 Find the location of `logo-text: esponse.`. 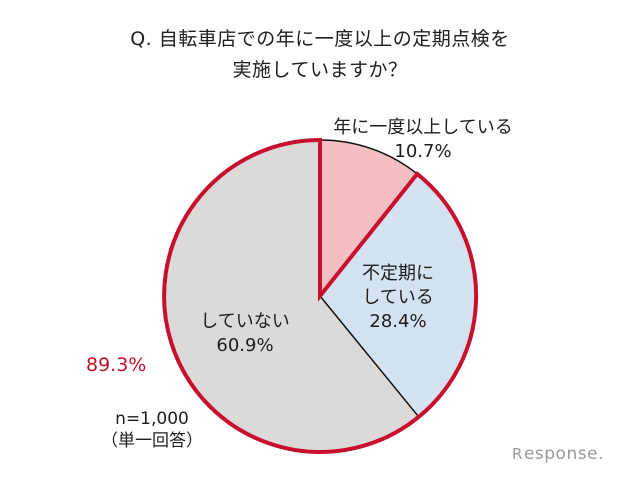

logo-text: esponse. is located at coordinates (563, 454).